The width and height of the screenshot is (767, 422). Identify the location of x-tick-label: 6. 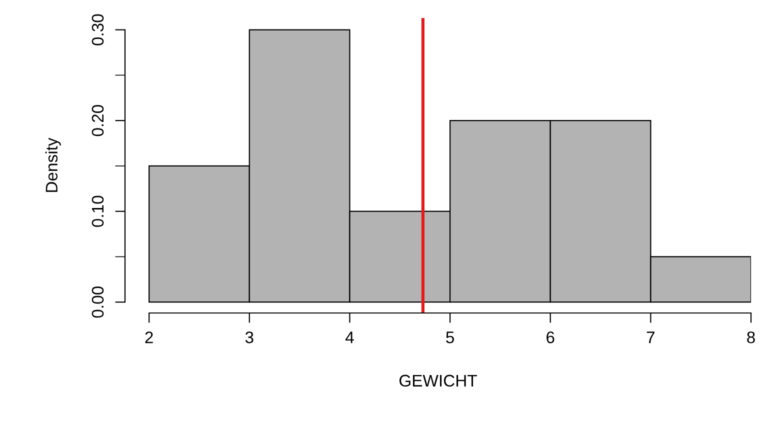
(550, 337).